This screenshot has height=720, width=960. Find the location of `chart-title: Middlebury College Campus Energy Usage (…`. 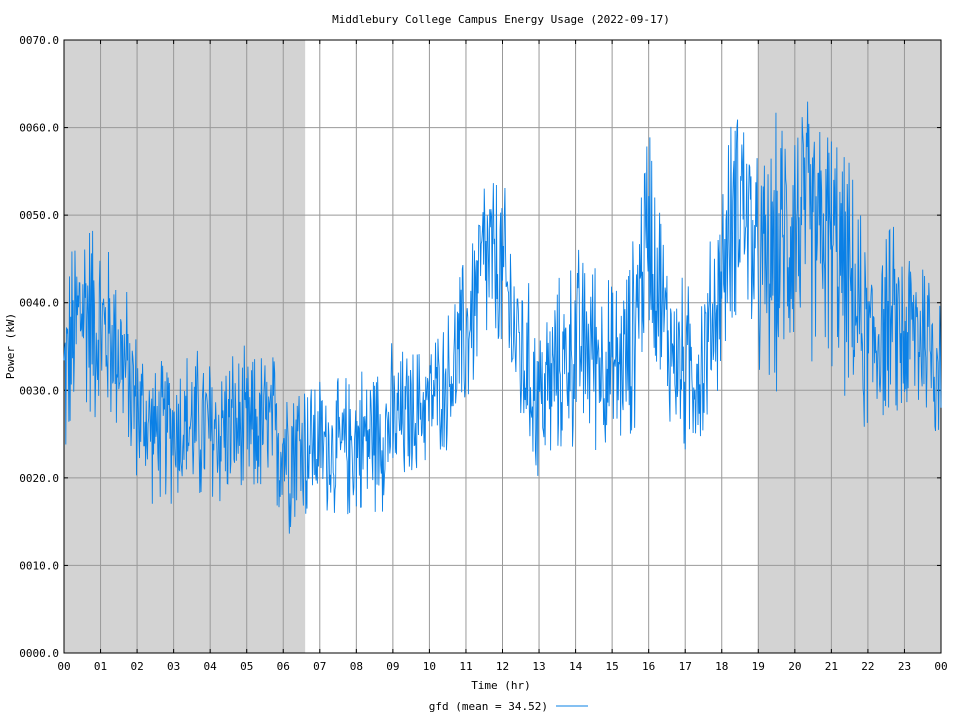

chart-title: Middlebury College Campus Energy Usage (… is located at coordinates (501, 19).